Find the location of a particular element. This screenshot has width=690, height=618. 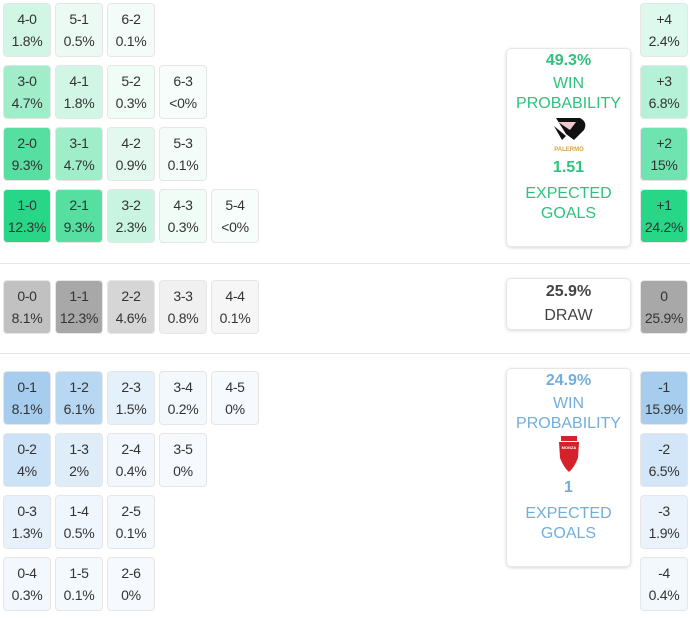

score-label: 1-3 is located at coordinates (79, 449).